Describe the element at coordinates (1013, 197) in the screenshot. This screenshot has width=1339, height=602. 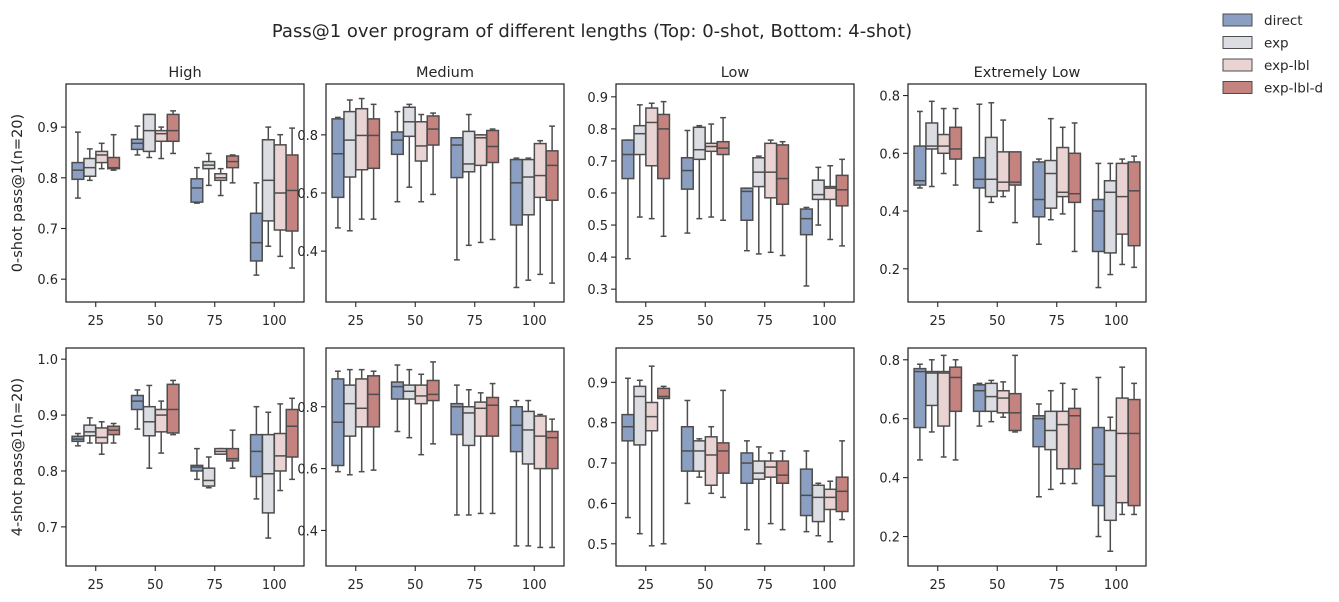
I see `panel-4: 0.2 0.4 0.6 0.8 25 50 75 100 Extremely Low` at that location.